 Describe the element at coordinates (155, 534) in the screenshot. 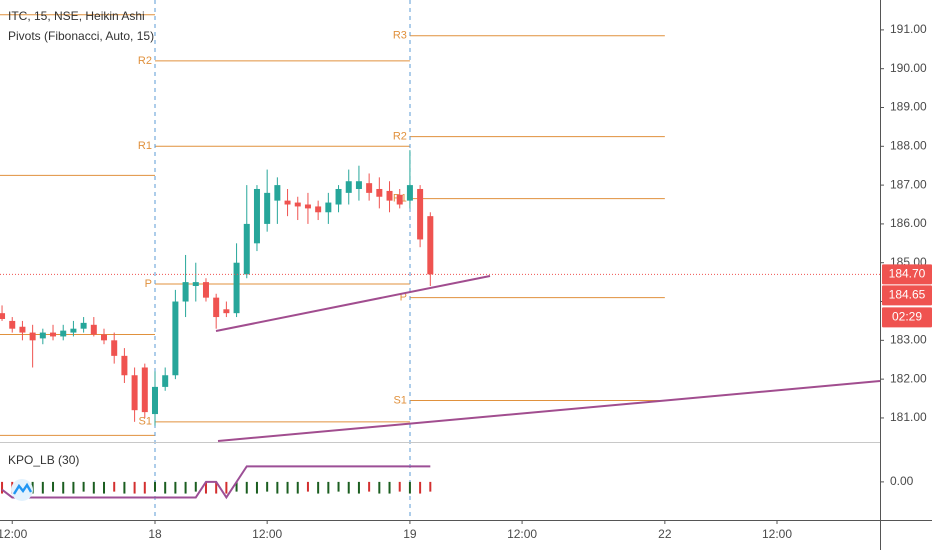

I see `x-tick-label: 18` at that location.